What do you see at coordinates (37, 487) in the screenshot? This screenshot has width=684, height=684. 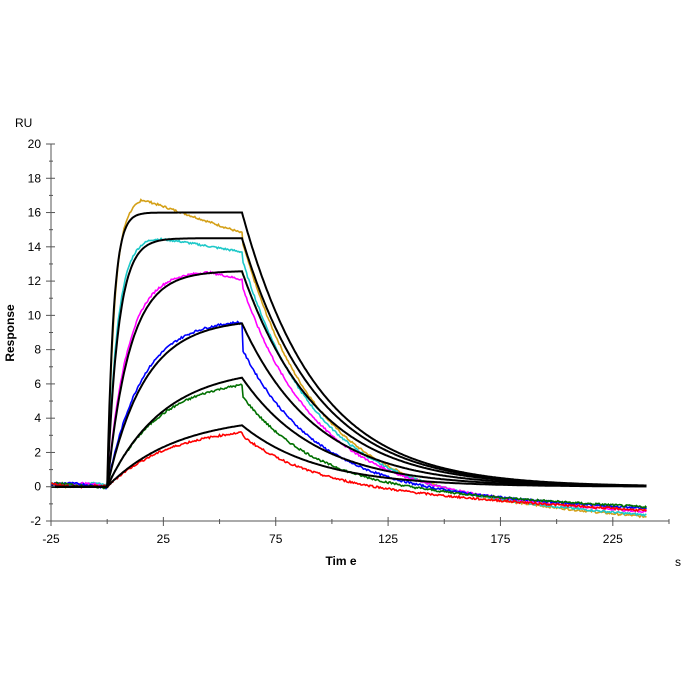 I see `y-tick-label: 0` at bounding box center [37, 487].